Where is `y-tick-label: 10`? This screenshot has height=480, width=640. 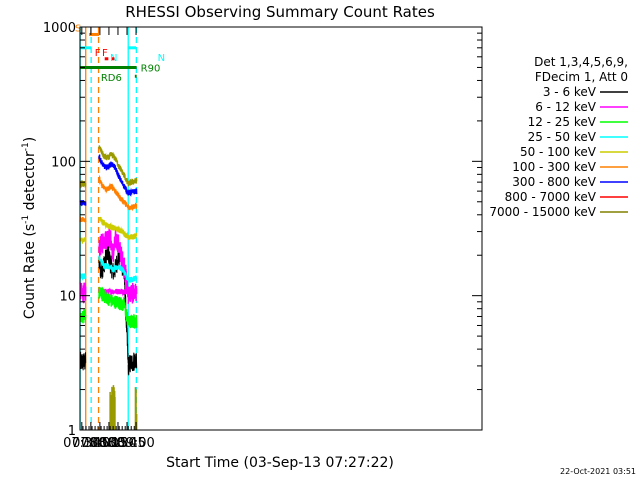
y-tick-label: 10 is located at coordinates (67, 297).